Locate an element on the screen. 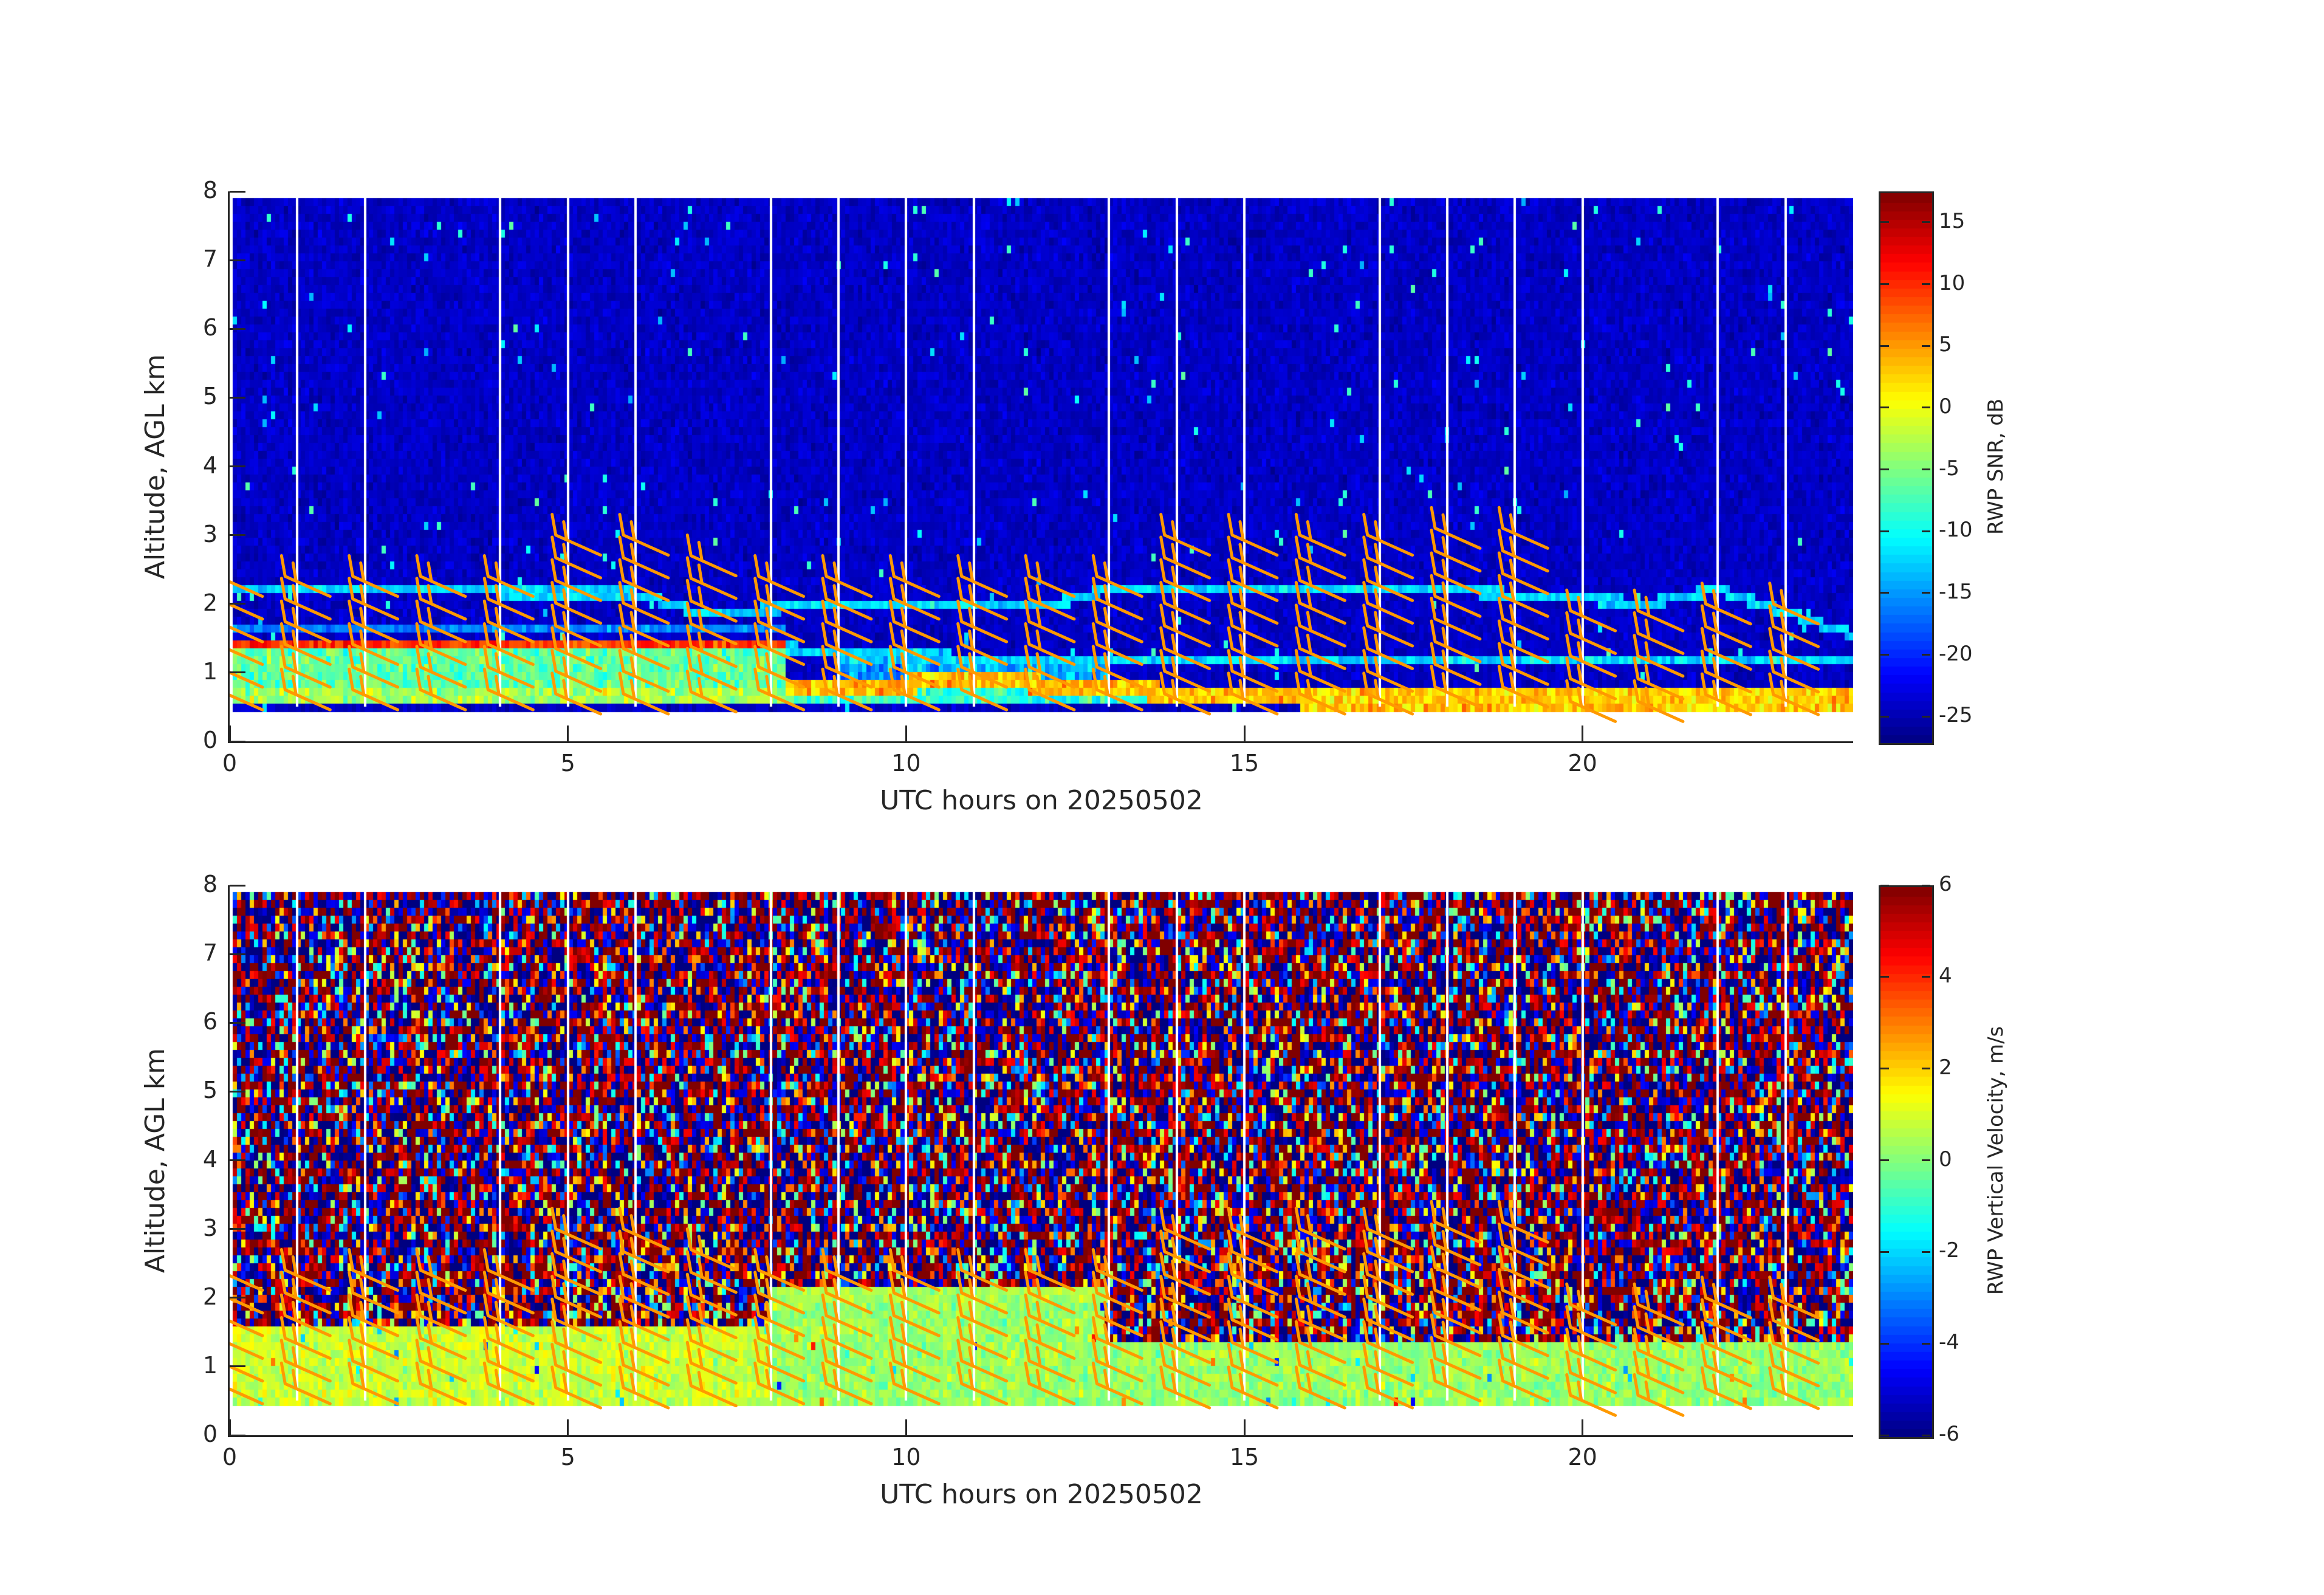  velocity-x-axis-label: UTC hours on 20250502 is located at coordinates (1041, 1494).